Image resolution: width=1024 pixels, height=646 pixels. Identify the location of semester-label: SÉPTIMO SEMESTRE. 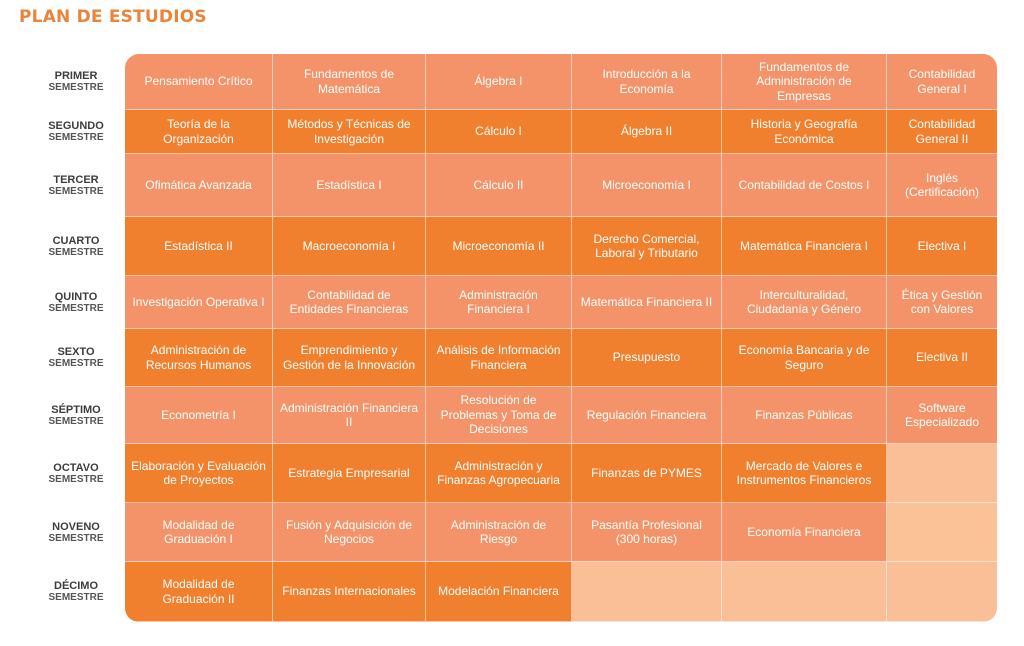
(76, 415).